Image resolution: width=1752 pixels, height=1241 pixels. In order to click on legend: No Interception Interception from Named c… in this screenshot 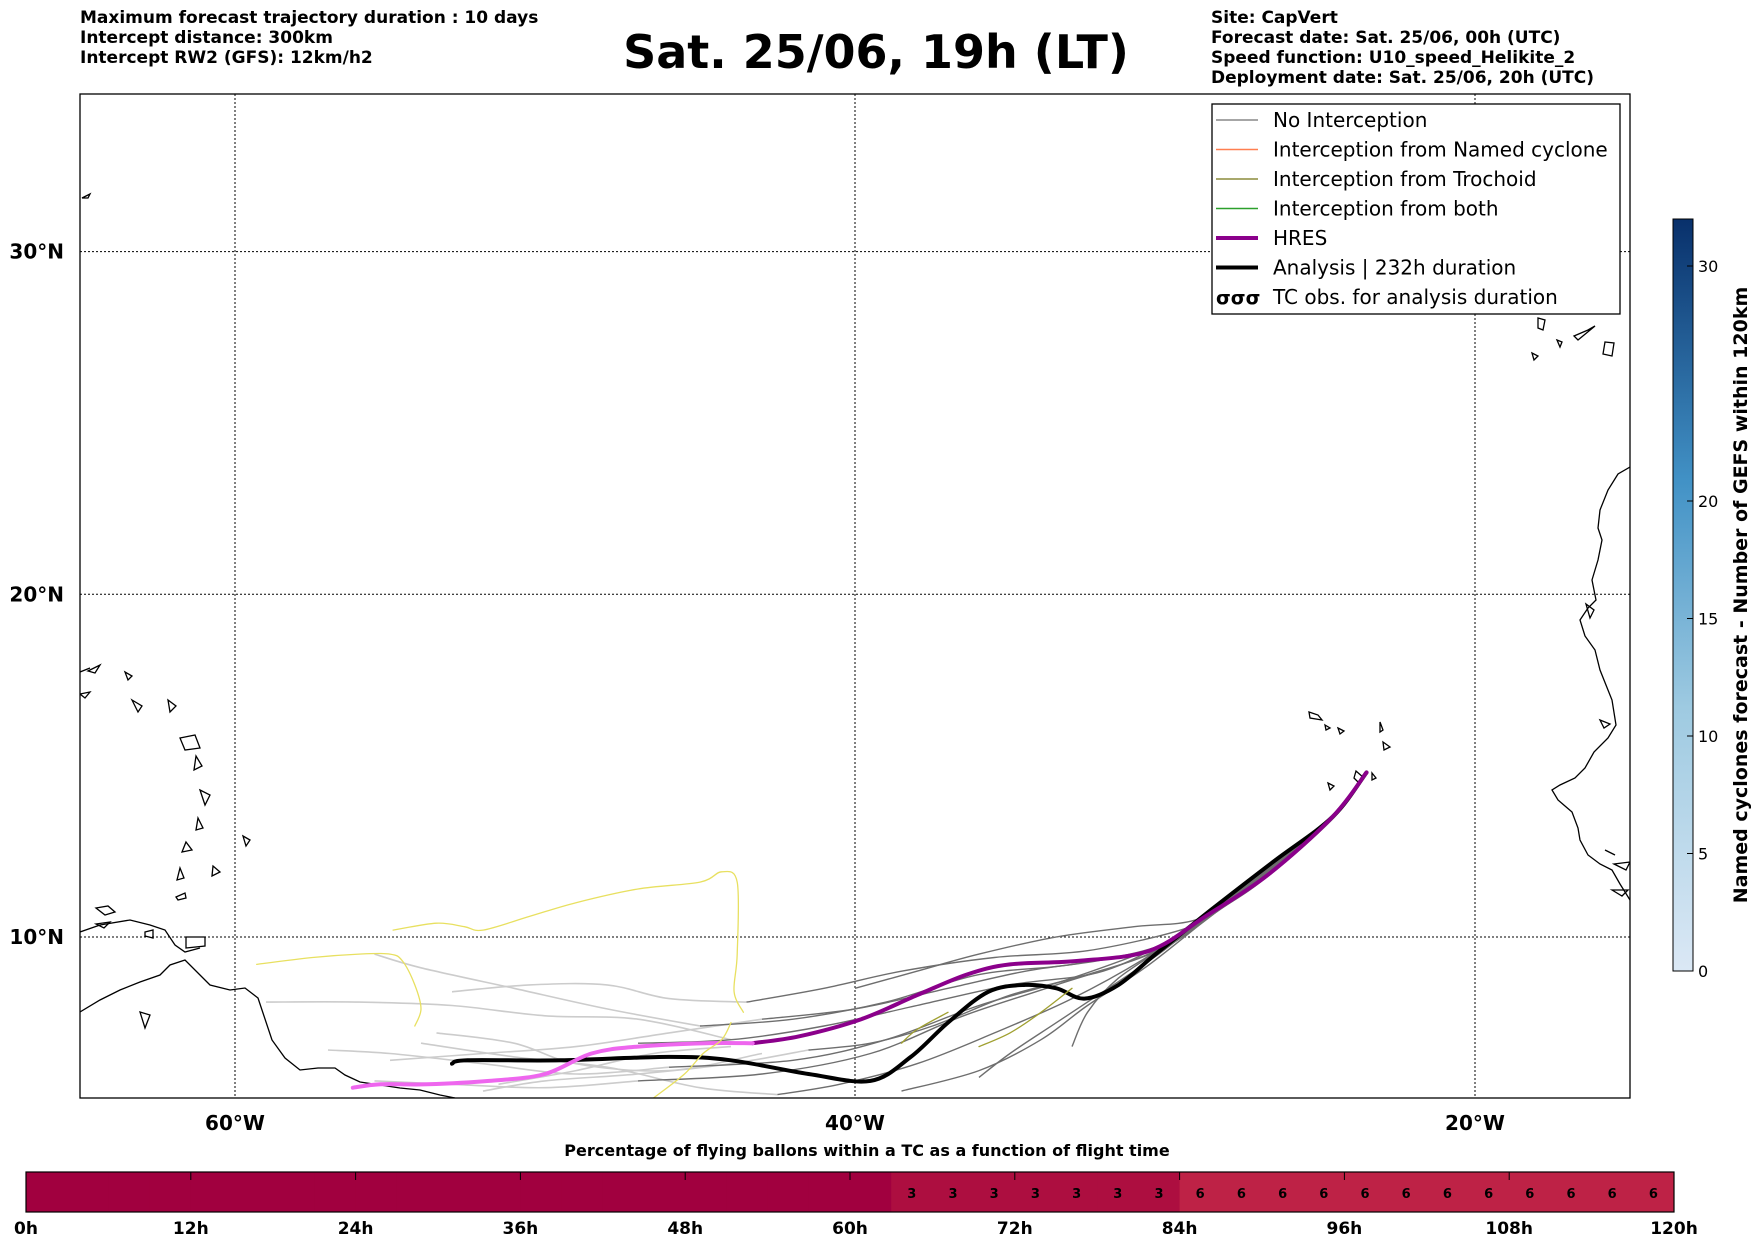, I will do `click(1416, 209)`.